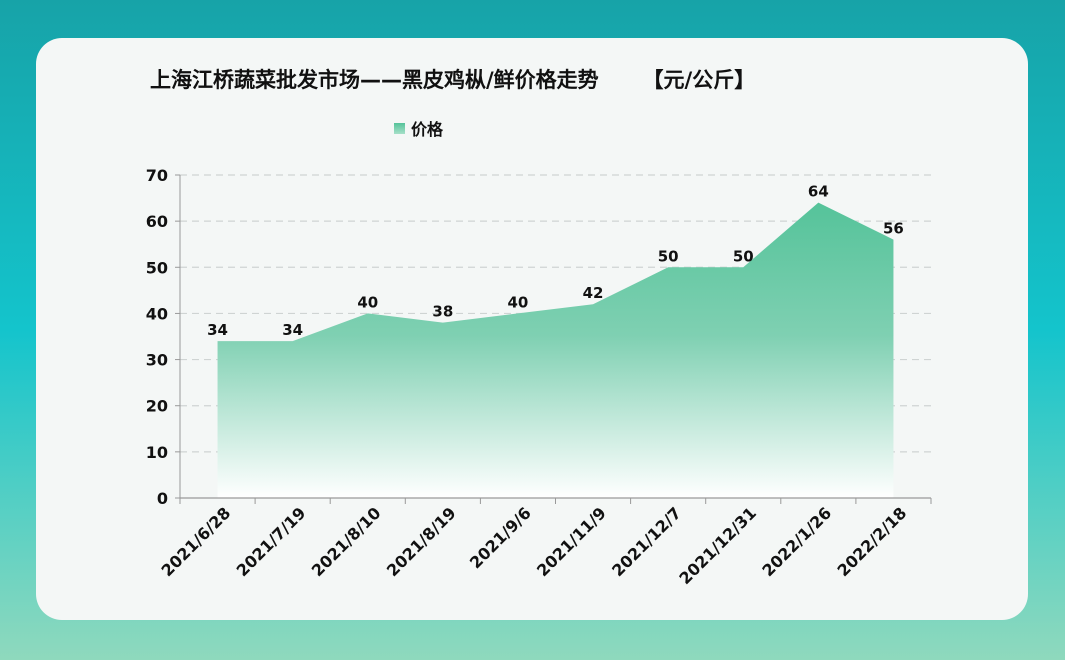 This screenshot has height=660, width=1065. What do you see at coordinates (818, 192) in the screenshot?
I see `data-label: 64` at bounding box center [818, 192].